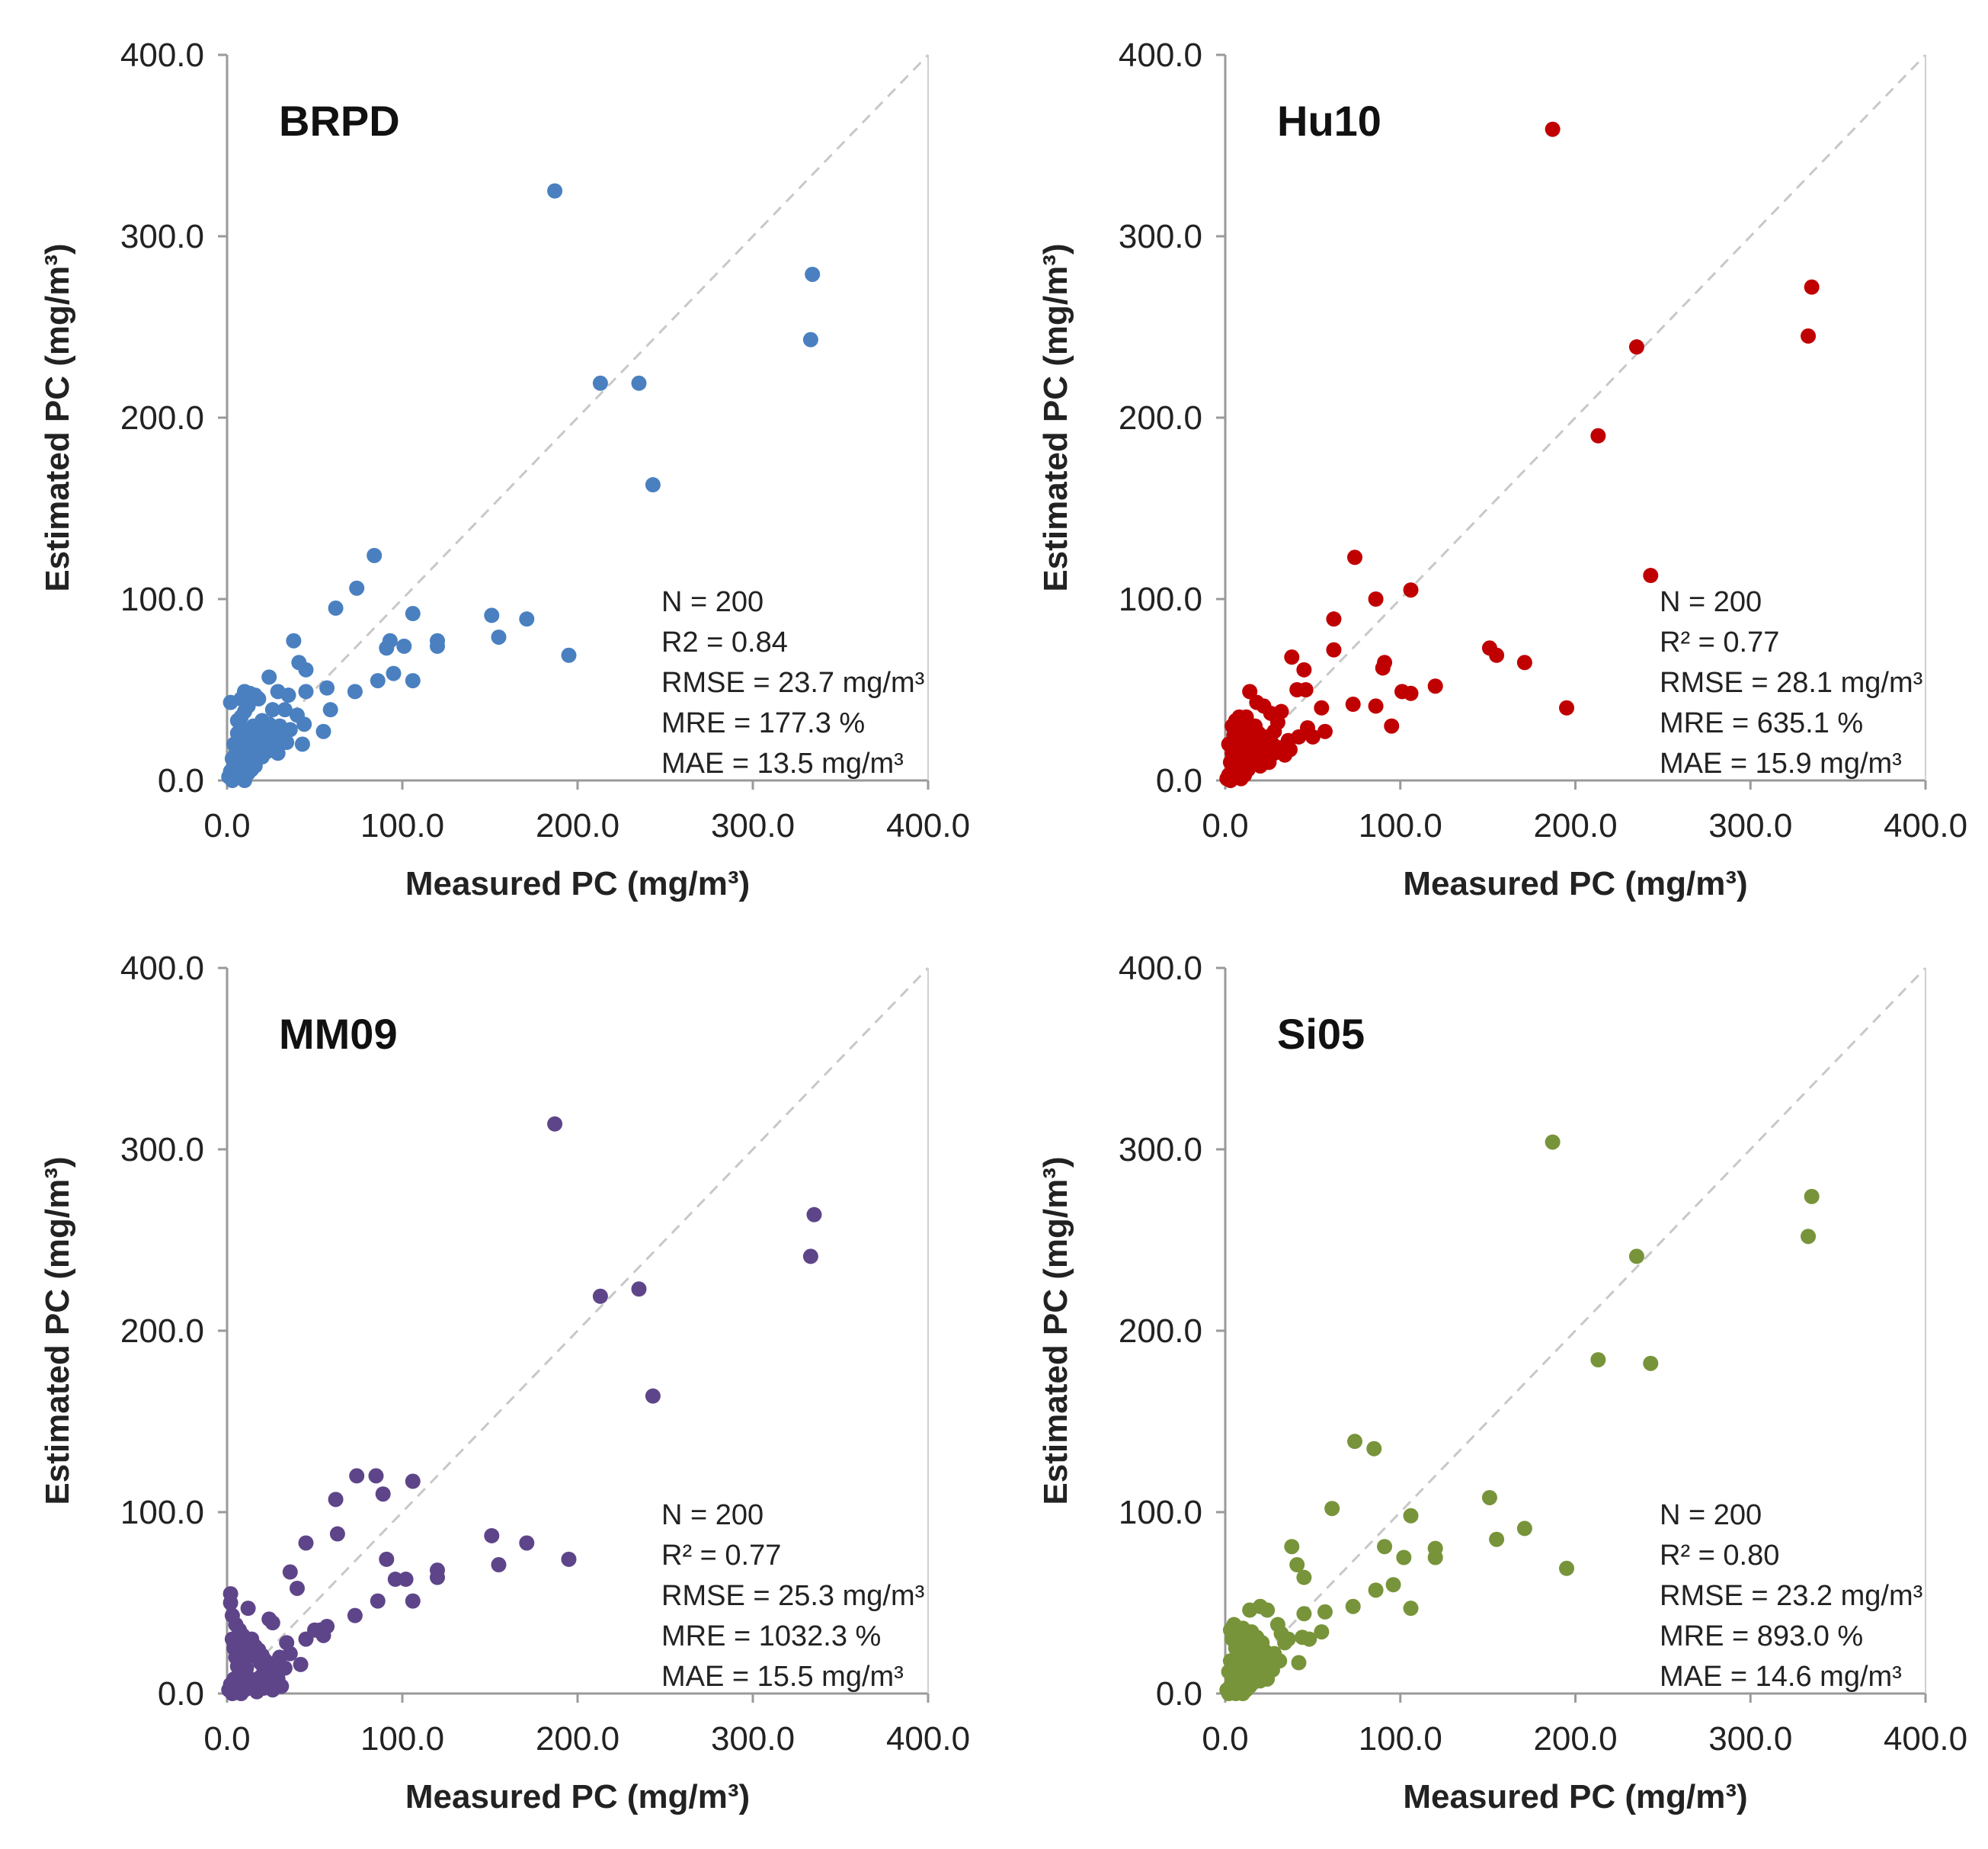  What do you see at coordinates (1761, 723) in the screenshot?
I see `stat-line: MRE = 635.1 %` at bounding box center [1761, 723].